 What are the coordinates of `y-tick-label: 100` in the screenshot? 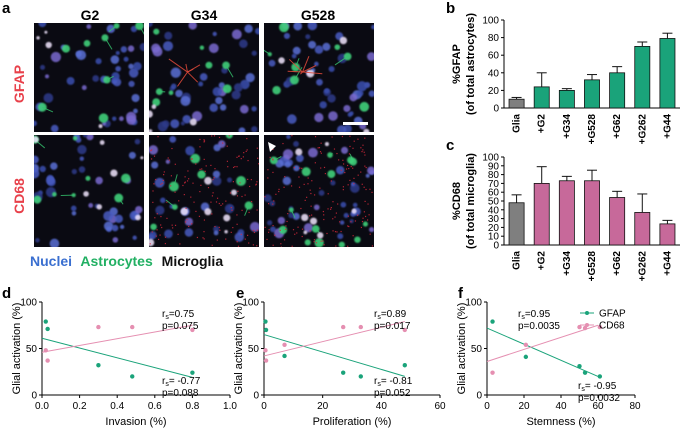 It's located at (490, 21).